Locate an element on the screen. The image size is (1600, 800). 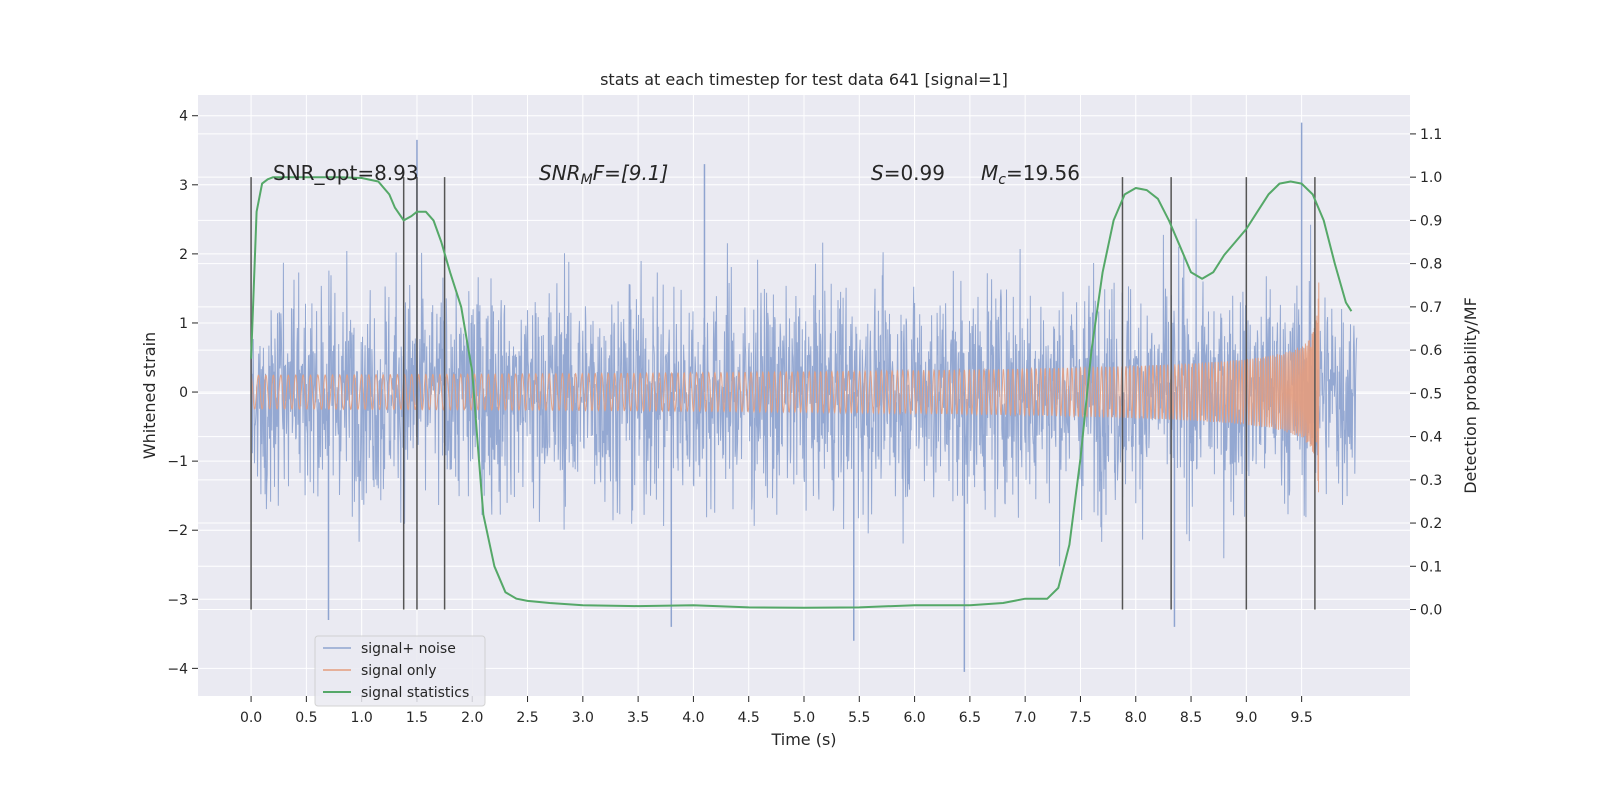
x-tick-label: 8.0 is located at coordinates (1136, 718).